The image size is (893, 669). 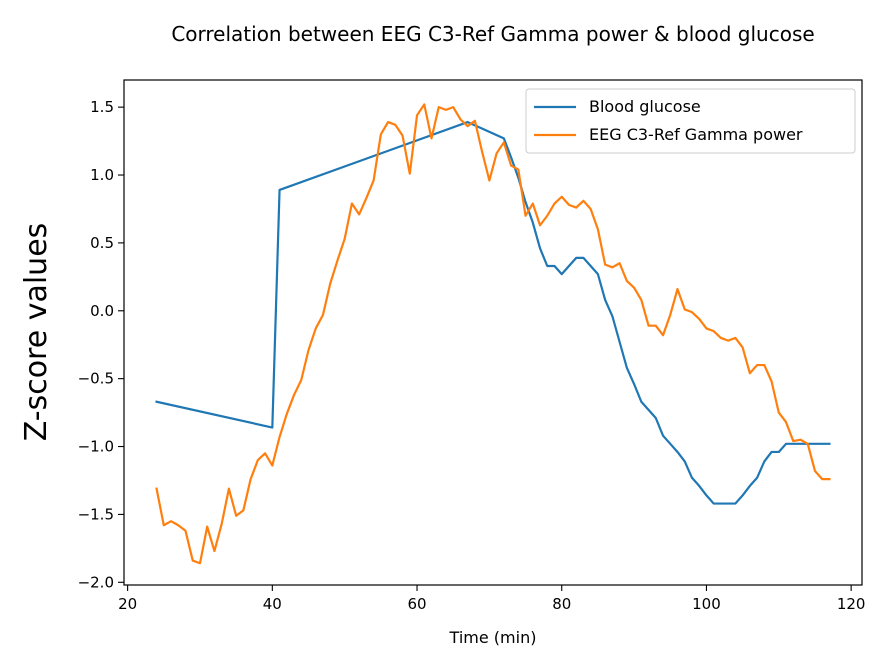 What do you see at coordinates (96, 447) in the screenshot?
I see `y-tick-label: −1.0` at bounding box center [96, 447].